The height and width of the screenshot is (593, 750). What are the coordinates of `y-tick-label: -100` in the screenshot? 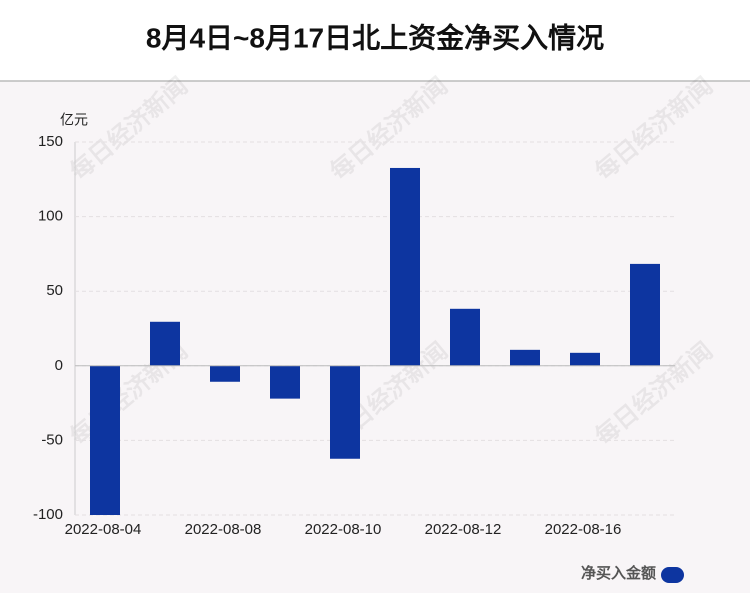 It's located at (48, 514).